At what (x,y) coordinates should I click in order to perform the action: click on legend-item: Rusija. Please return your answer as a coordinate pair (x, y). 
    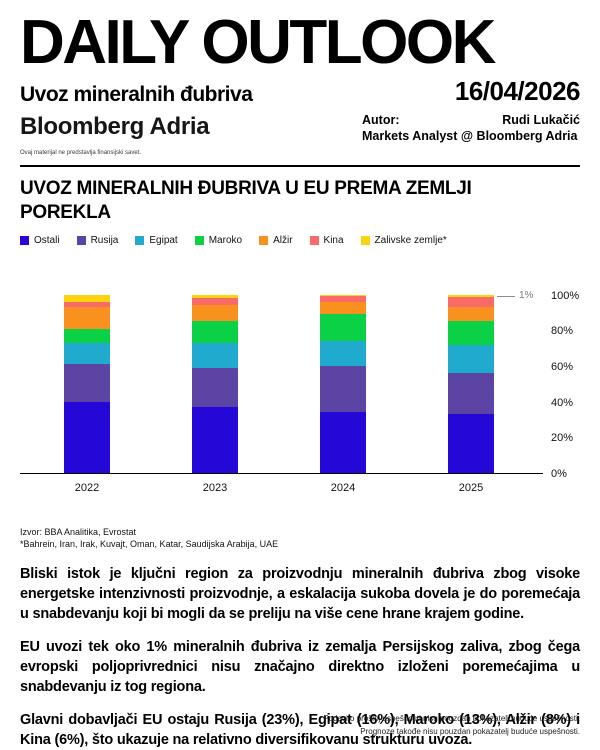
    Looking at the image, I should click on (97, 240).